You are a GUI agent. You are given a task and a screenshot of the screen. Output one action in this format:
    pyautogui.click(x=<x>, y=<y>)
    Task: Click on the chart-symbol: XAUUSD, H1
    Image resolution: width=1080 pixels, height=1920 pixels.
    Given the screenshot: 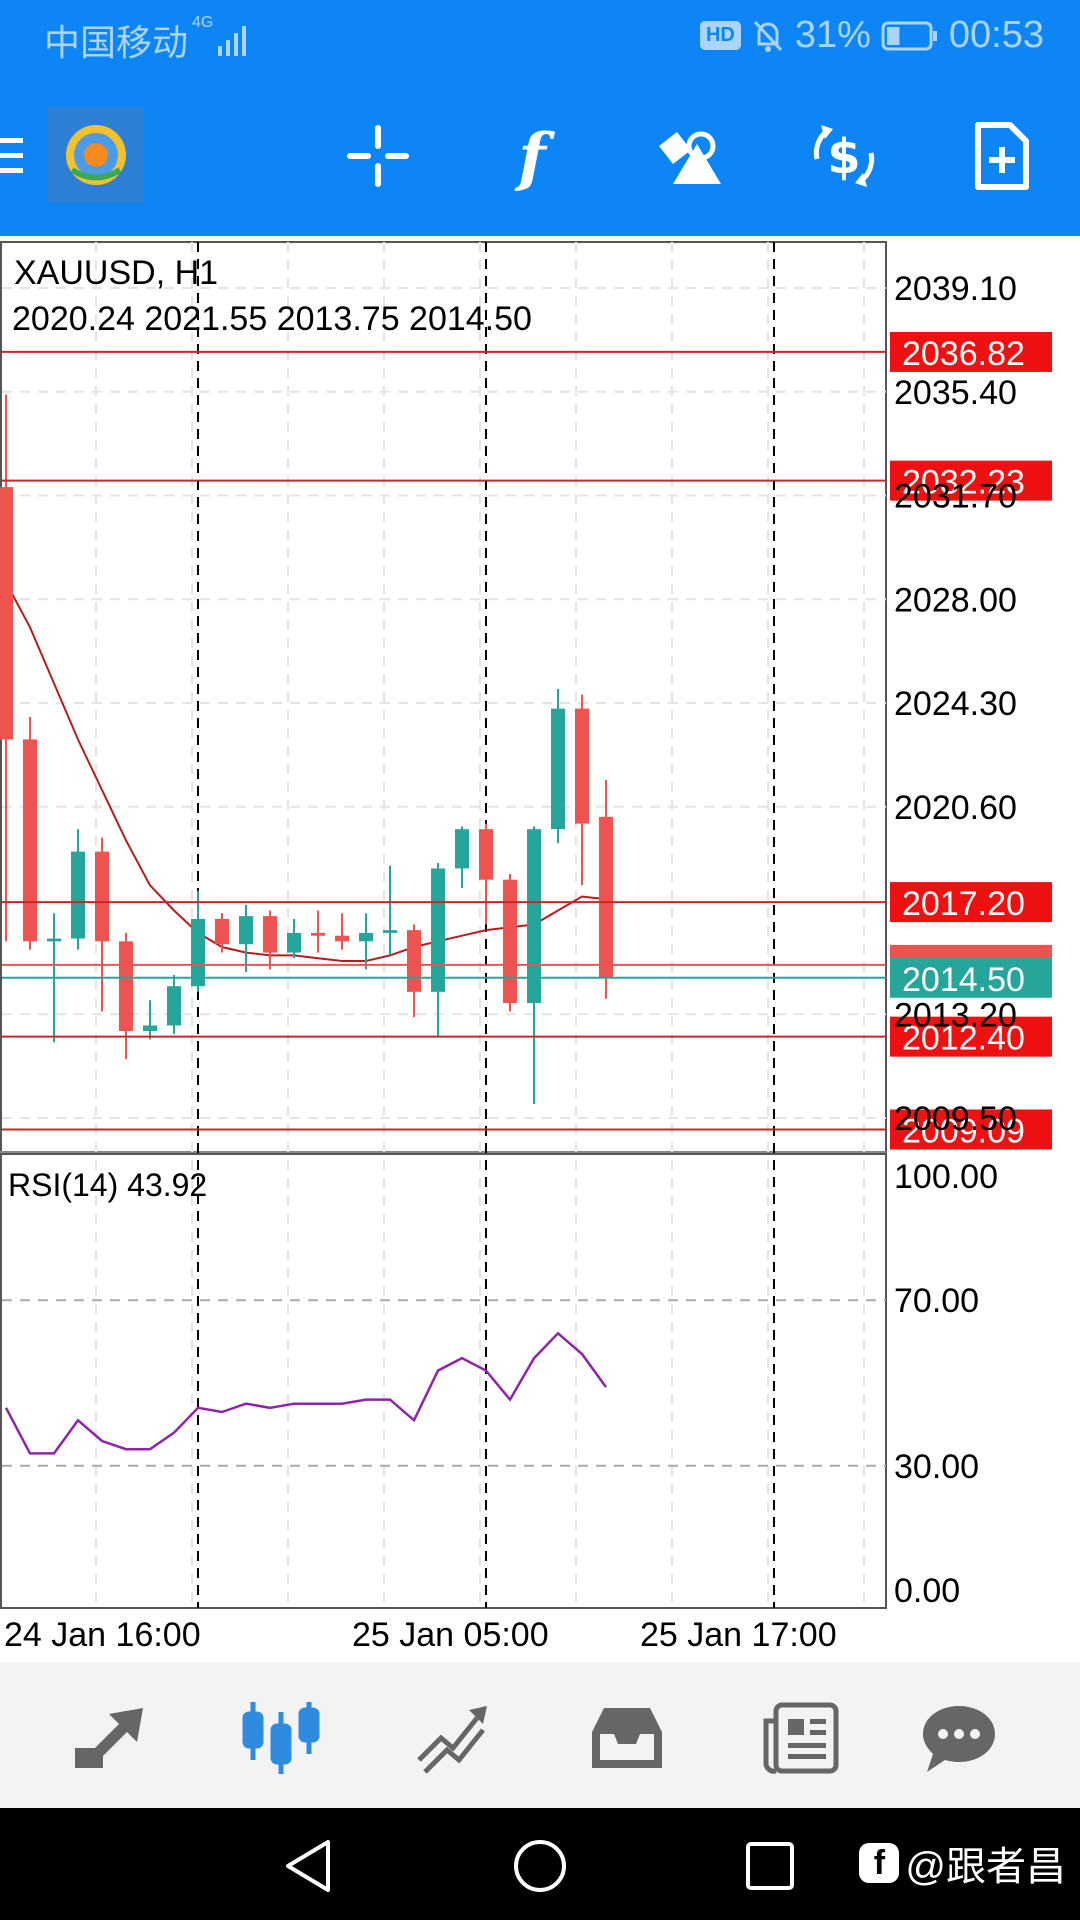 What is the action you would take?
    pyautogui.click(x=116, y=273)
    